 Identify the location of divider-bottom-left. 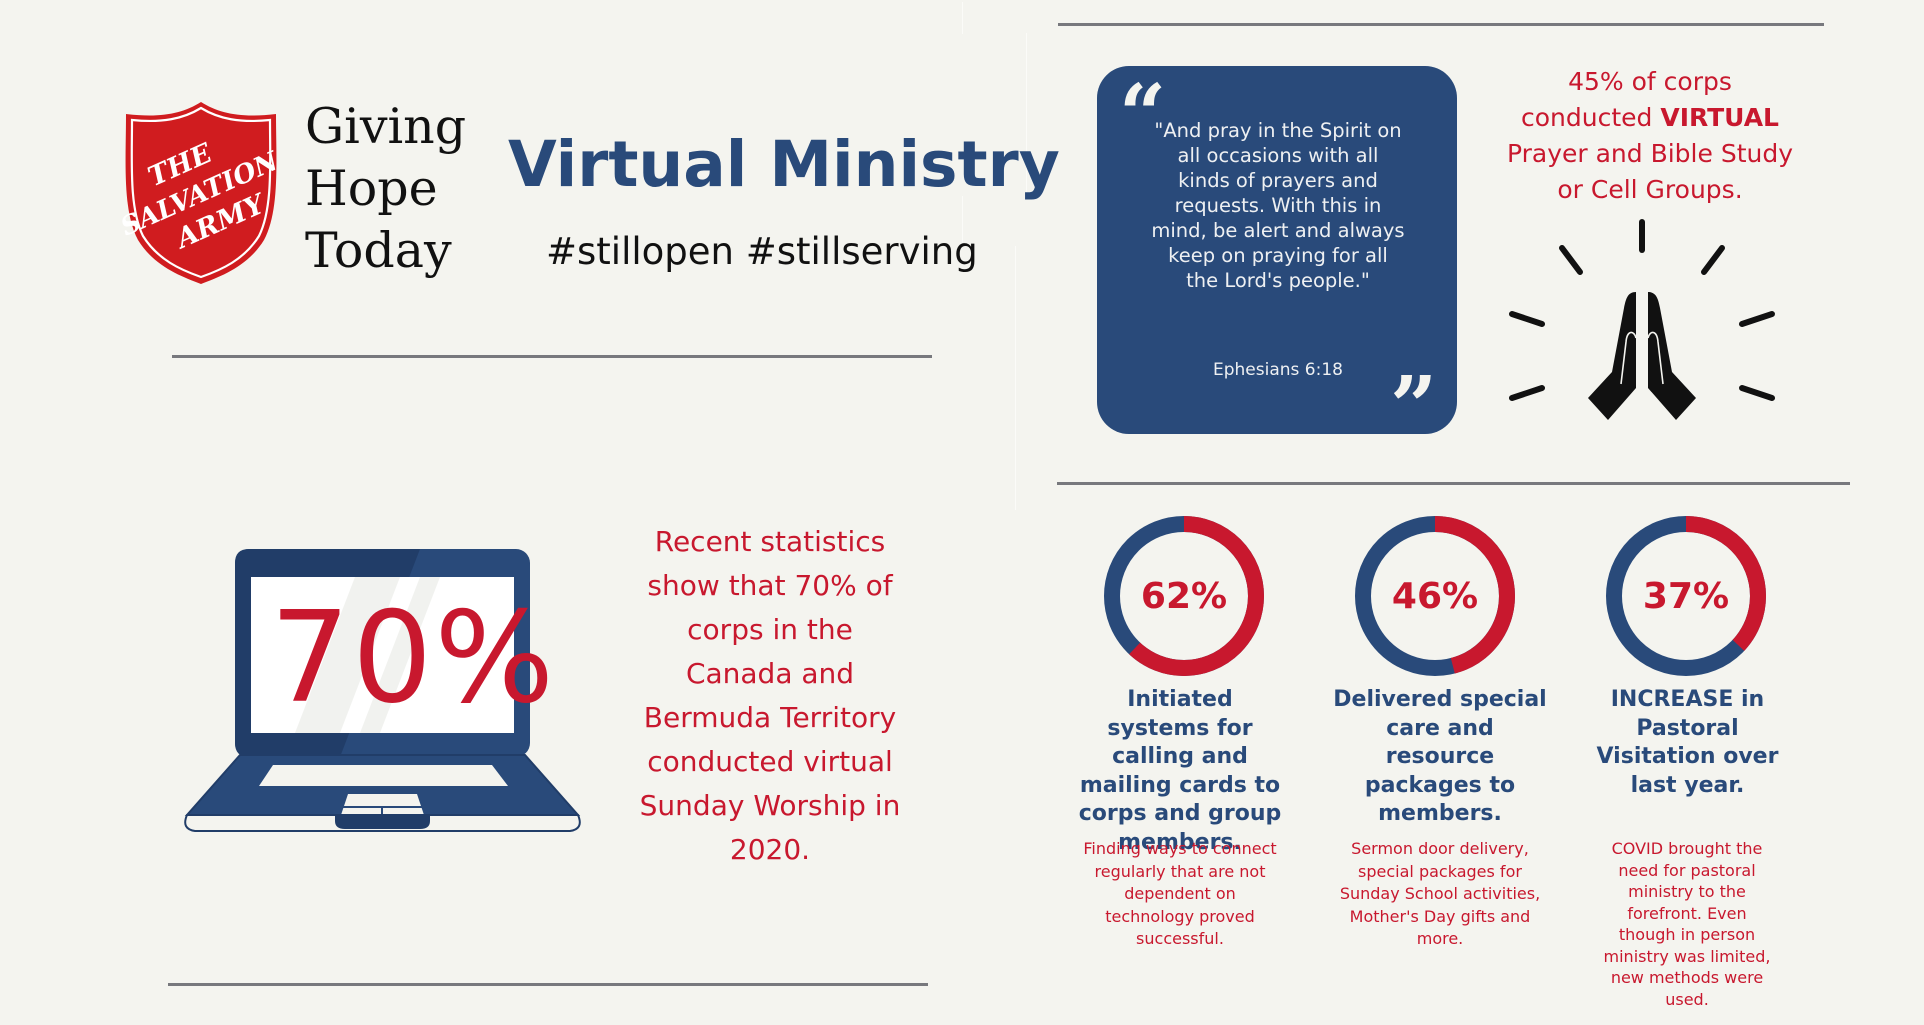
(548, 984).